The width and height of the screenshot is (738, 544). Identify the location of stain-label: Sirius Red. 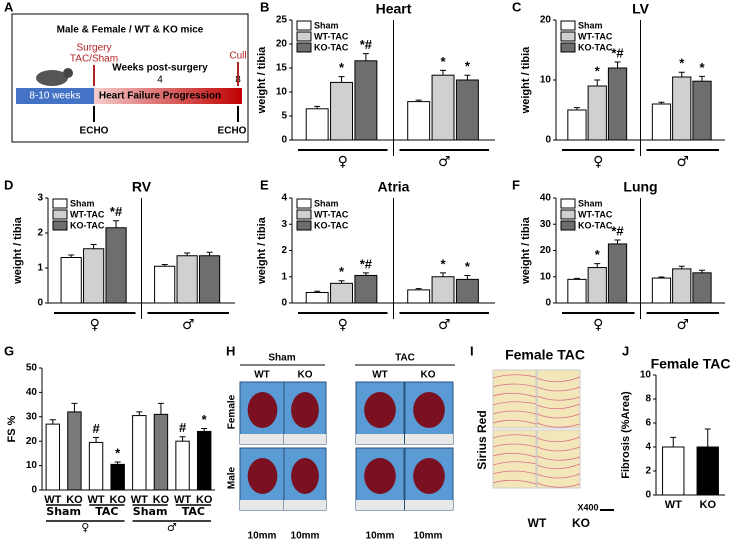
(482, 439).